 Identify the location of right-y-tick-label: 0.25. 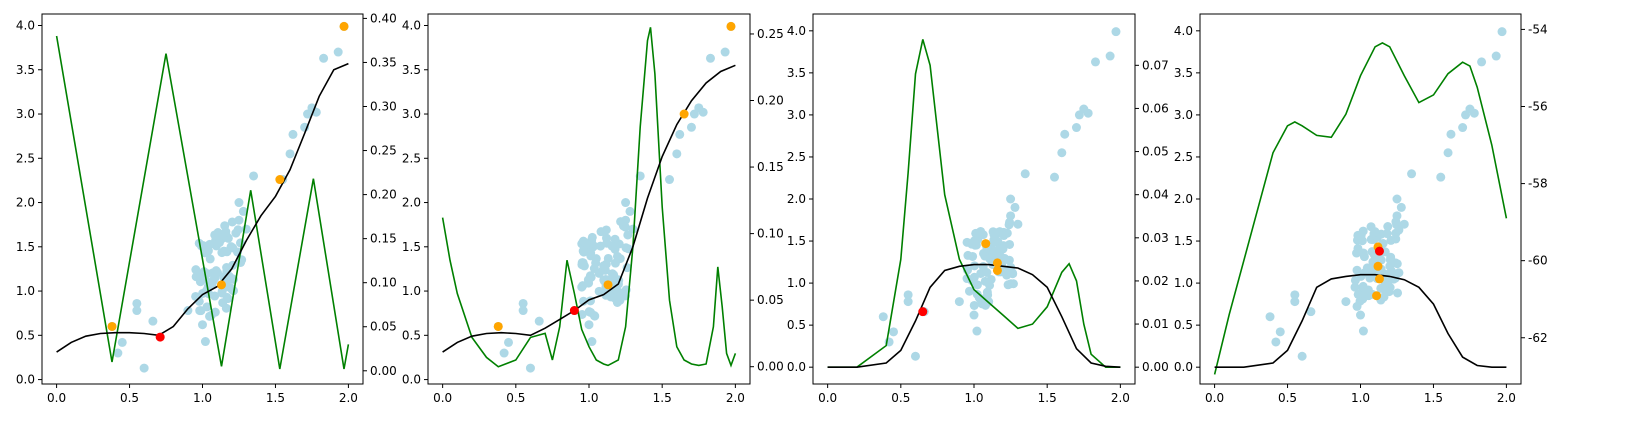
(770, 34).